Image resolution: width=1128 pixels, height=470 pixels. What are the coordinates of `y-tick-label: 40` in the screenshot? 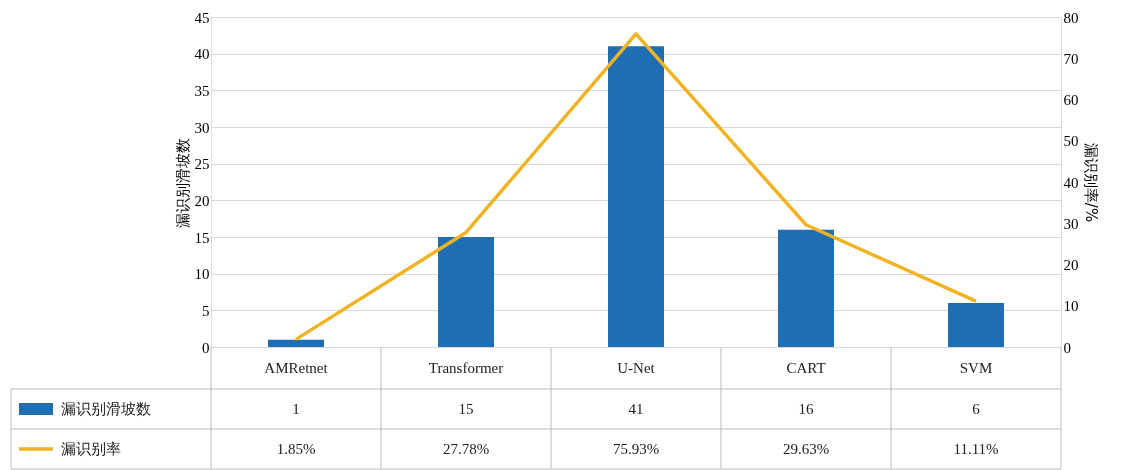 It's located at (202, 54).